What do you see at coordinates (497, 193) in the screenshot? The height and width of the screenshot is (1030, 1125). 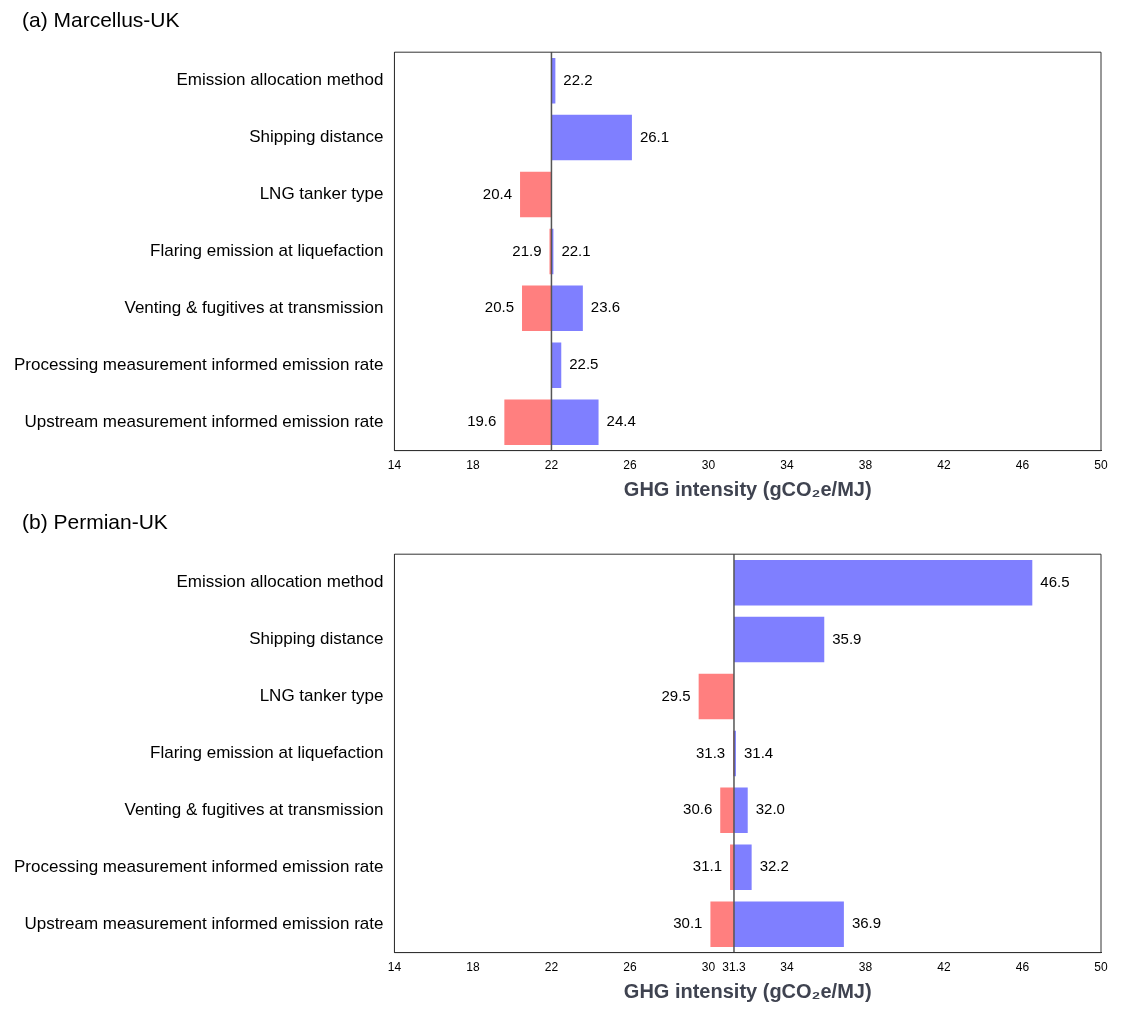 I see `data-label: 20.4` at bounding box center [497, 193].